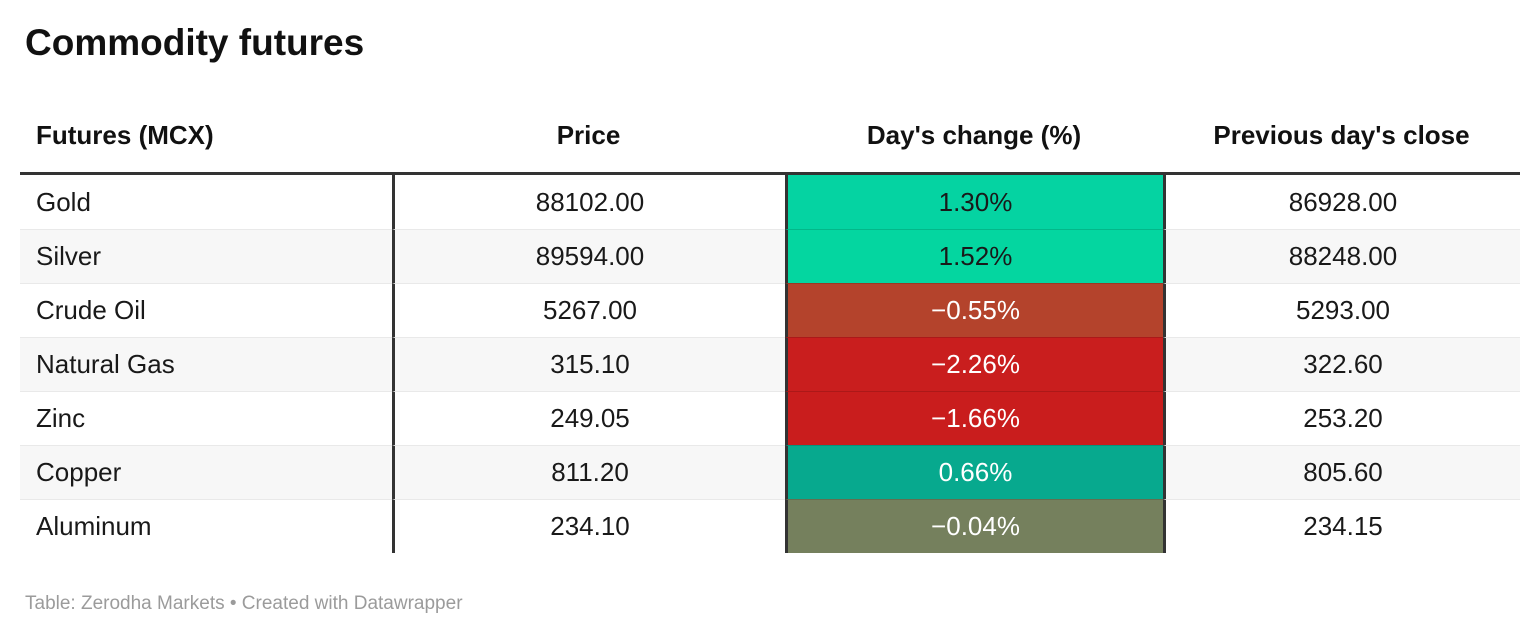 This screenshot has height=644, width=1540. Describe the element at coordinates (195, 42) in the screenshot. I see `page-title: Commodity futures` at that location.